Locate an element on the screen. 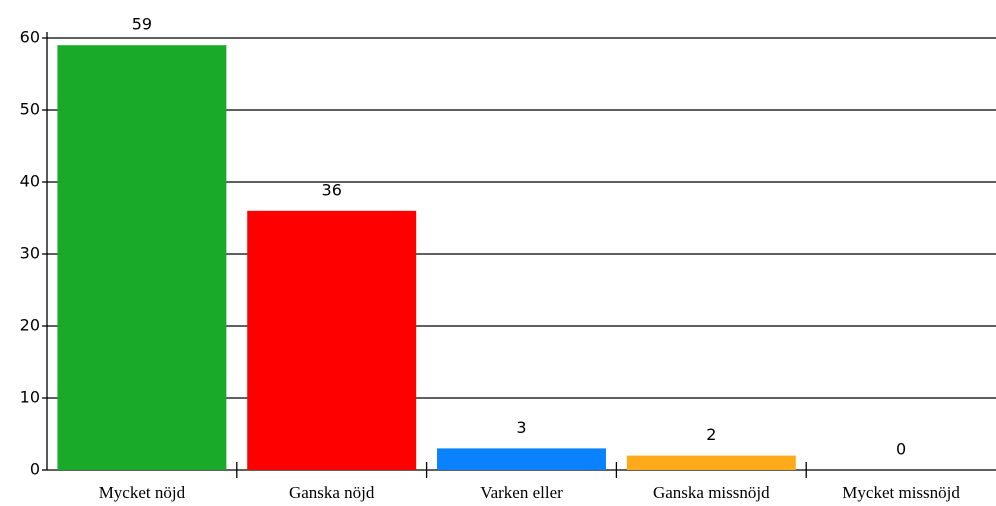  x-tick-label: Ganska nöjd is located at coordinates (332, 492).